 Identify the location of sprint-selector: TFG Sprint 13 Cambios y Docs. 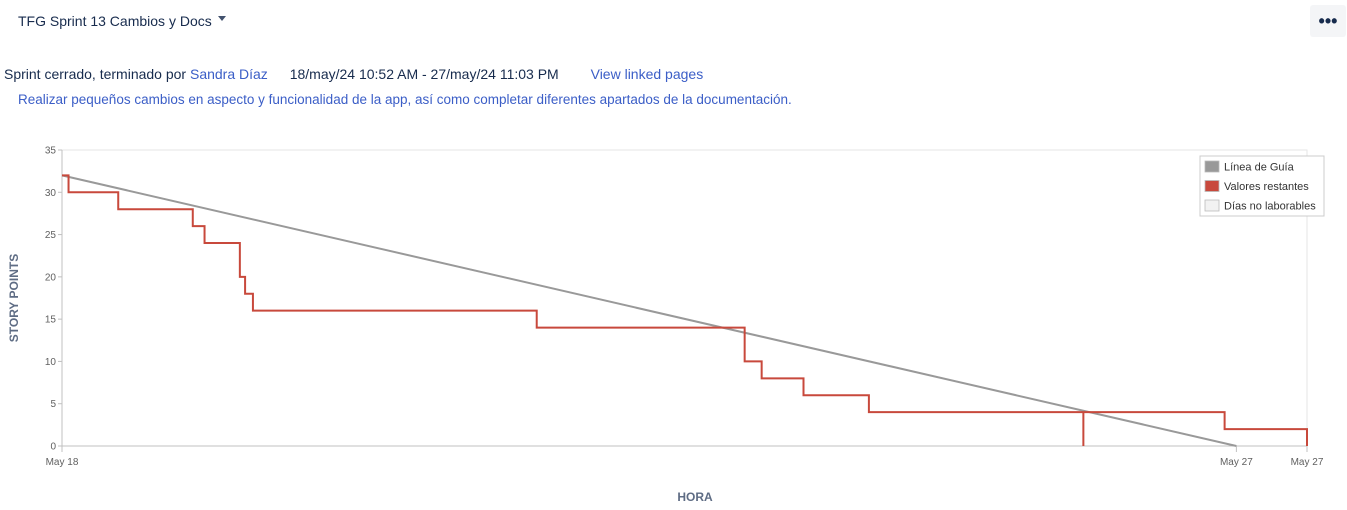
(122, 21).